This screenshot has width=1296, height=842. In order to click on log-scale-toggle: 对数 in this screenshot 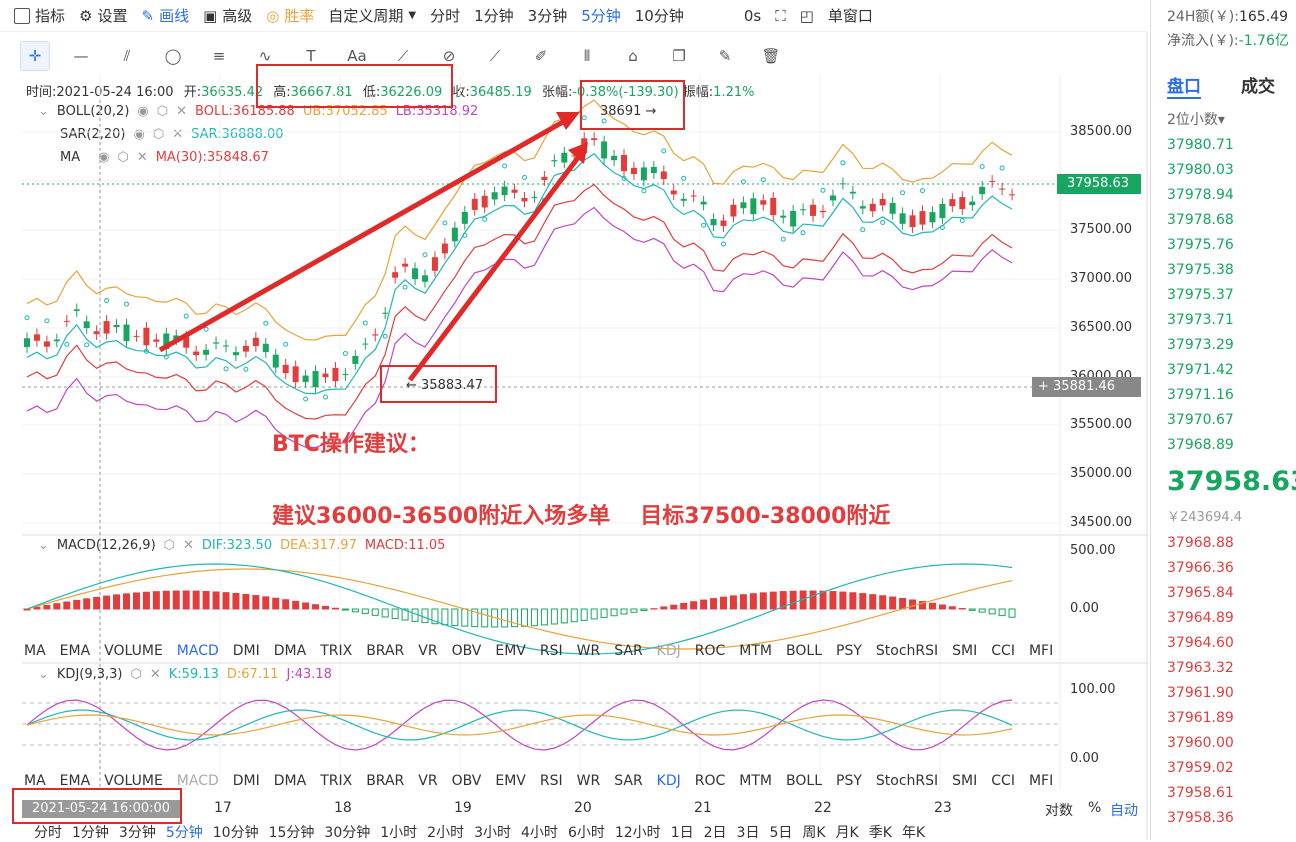, I will do `click(1059, 810)`.